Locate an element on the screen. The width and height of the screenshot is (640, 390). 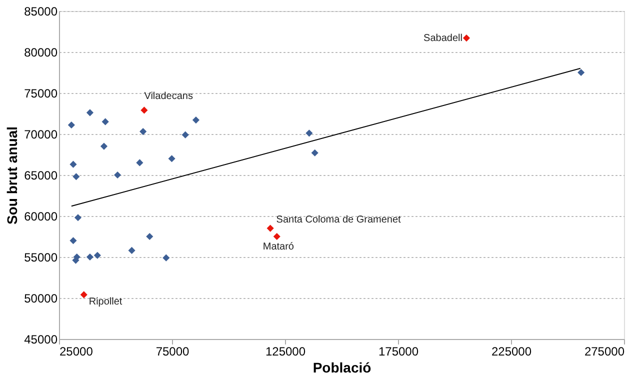
y-tick-label: 80000 is located at coordinates (41, 53).